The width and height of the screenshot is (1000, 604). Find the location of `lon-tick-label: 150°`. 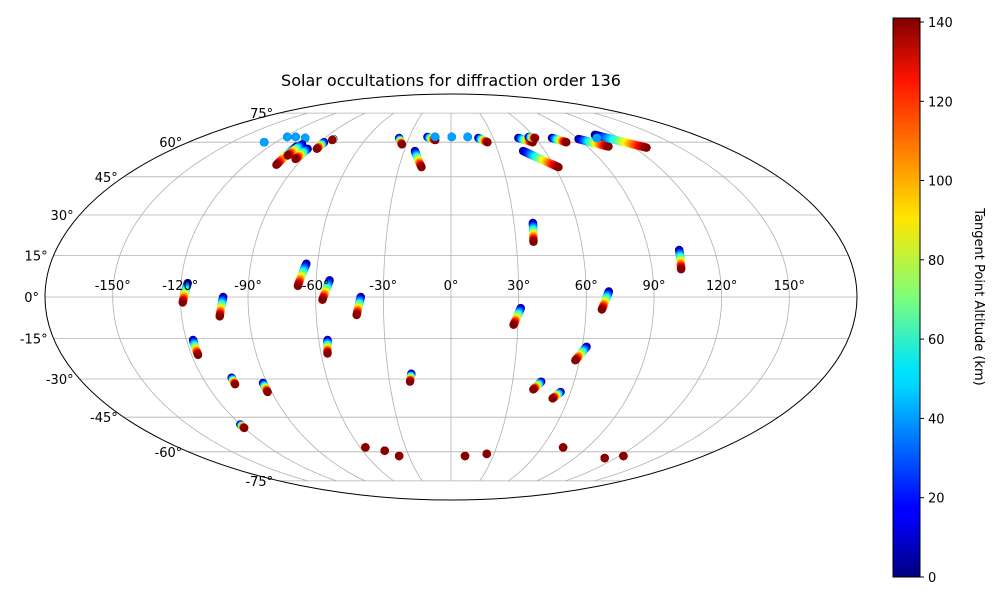

lon-tick-label: 150° is located at coordinates (789, 286).